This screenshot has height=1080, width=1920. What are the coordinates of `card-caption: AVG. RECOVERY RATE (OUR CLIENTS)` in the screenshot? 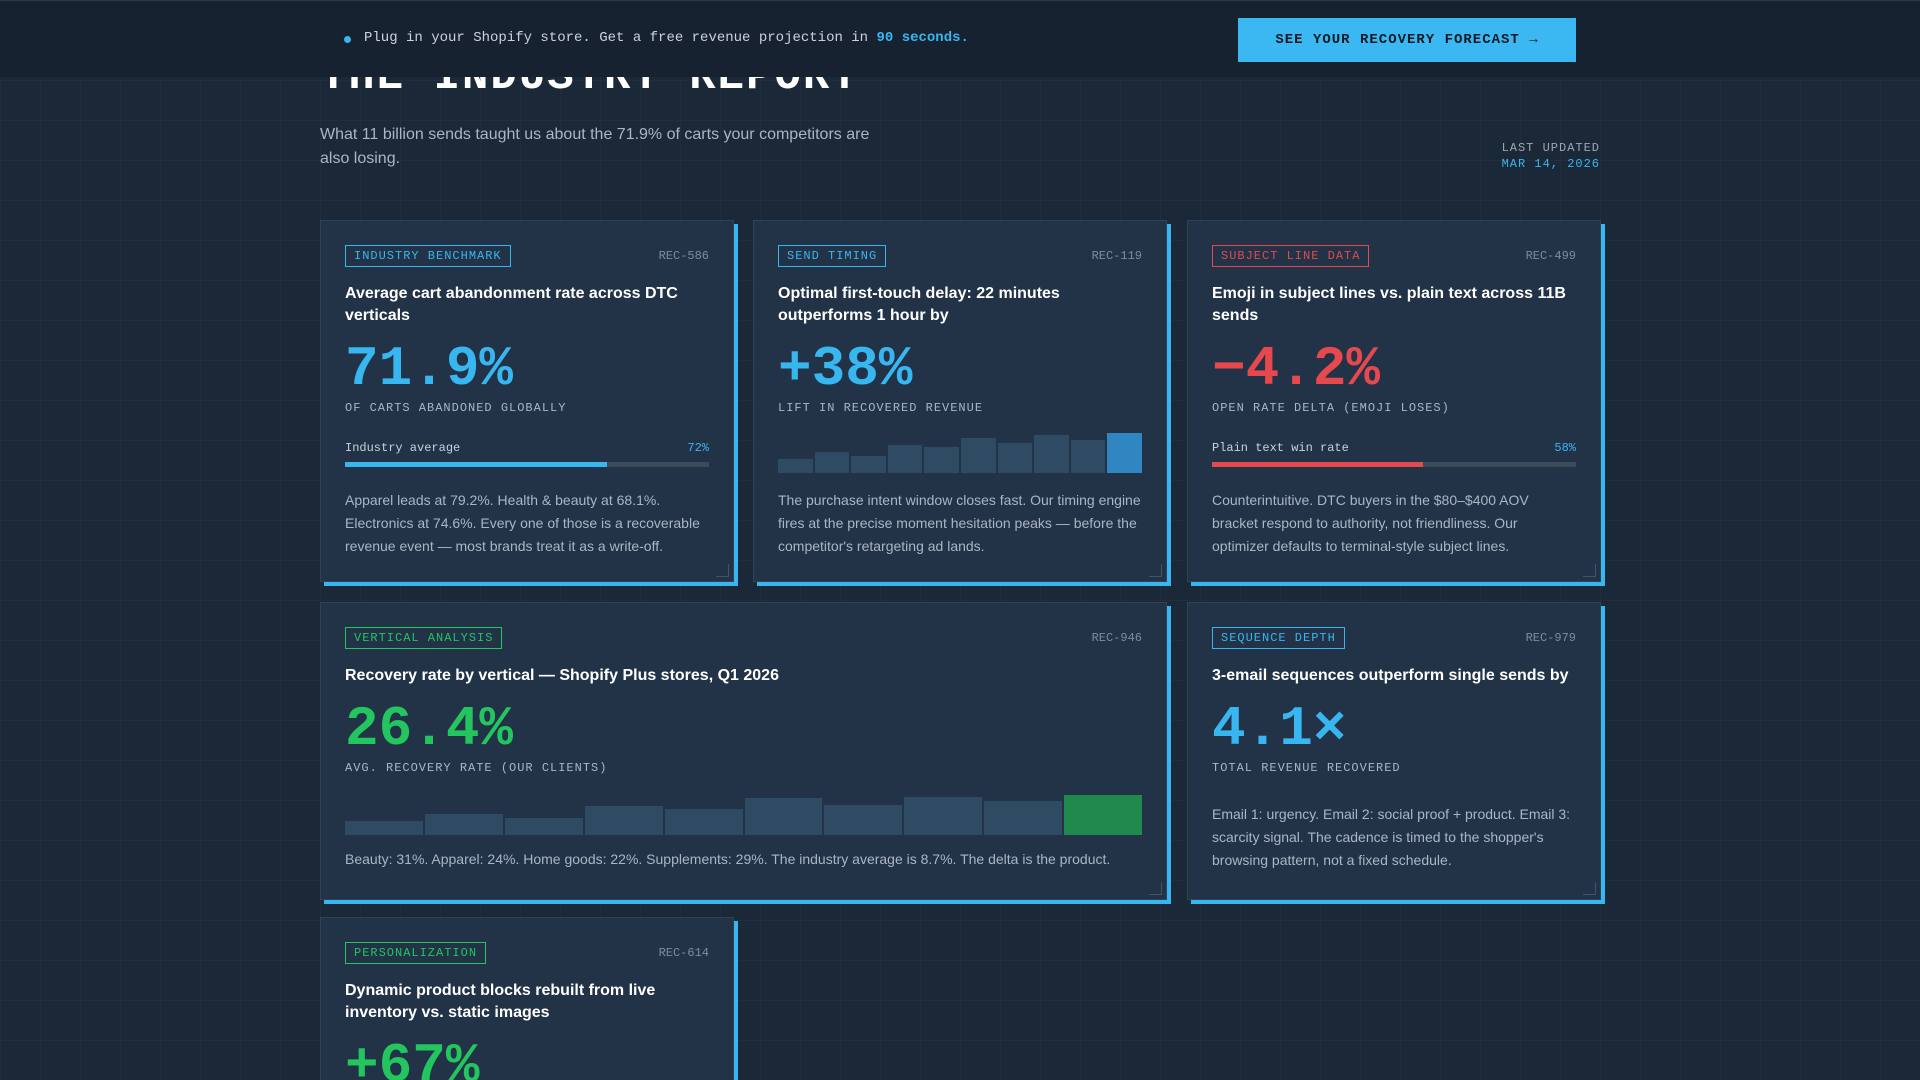 It's located at (476, 768).